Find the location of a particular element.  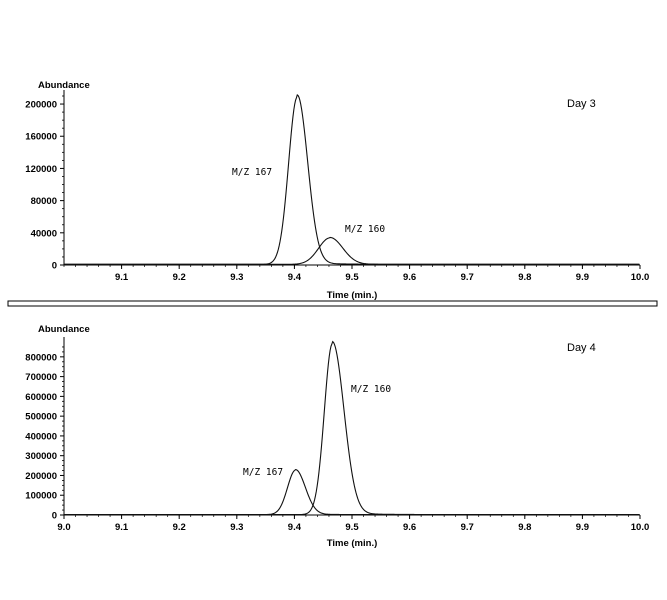

panel1-day-label: Day 3 is located at coordinates (581, 104).